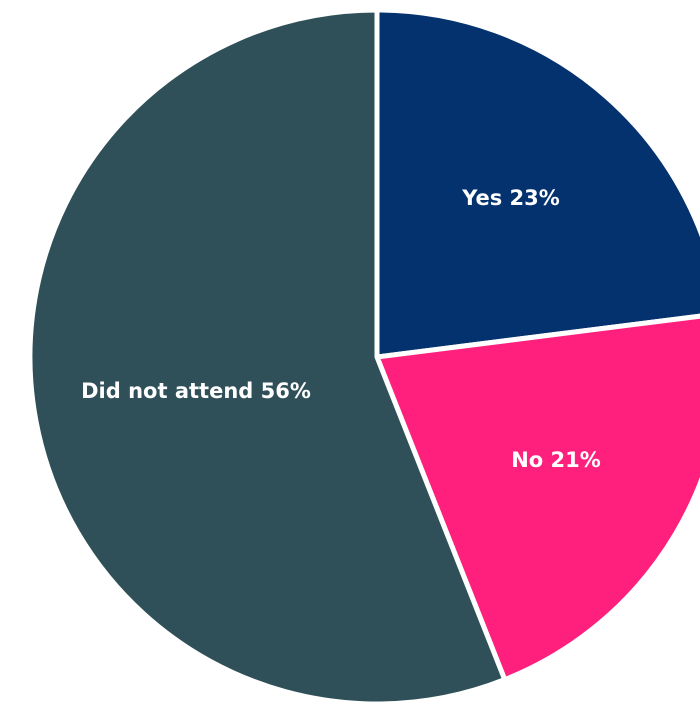 The width and height of the screenshot is (700, 712). What do you see at coordinates (196, 391) in the screenshot?
I see `slice-label-did-not-attend: Did not attend 56%` at bounding box center [196, 391].